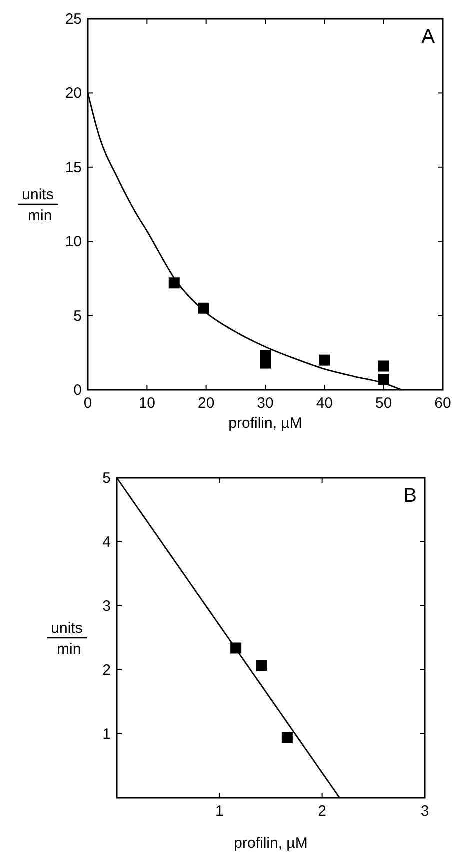  What do you see at coordinates (106, 542) in the screenshot?
I see `y-tick-label: 4` at bounding box center [106, 542].